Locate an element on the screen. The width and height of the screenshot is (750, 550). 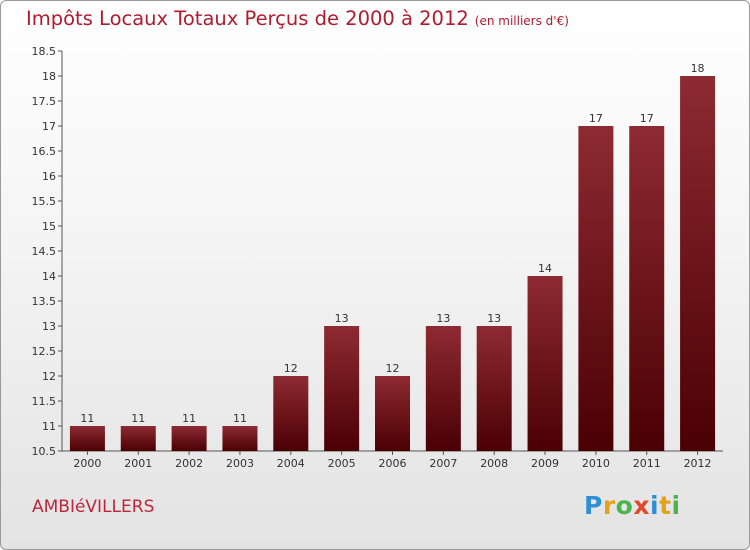
y-tick-label: 18.5 is located at coordinates (44, 51).